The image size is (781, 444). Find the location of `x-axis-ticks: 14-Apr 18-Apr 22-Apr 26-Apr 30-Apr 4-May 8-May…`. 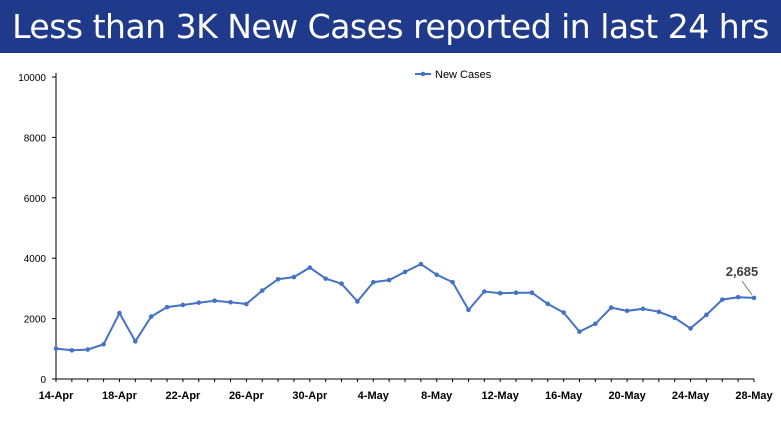

x-axis-ticks: 14-Apr 18-Apr 22-Apr 26-Apr 30-Apr 4-May 8-May… is located at coordinates (406, 390).